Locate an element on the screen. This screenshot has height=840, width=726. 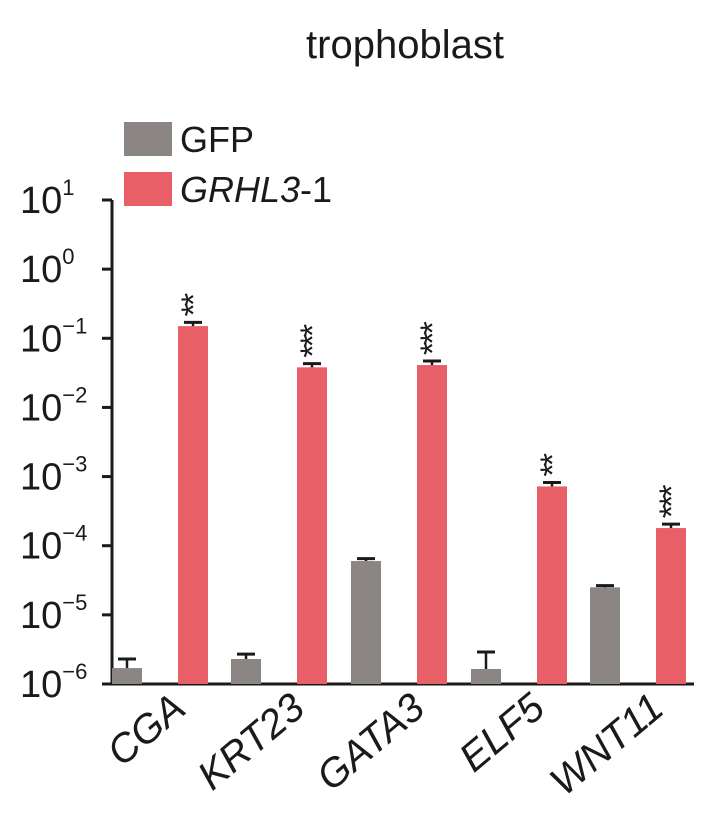
y-tick-exponent: −4 is located at coordinates (74, 533).